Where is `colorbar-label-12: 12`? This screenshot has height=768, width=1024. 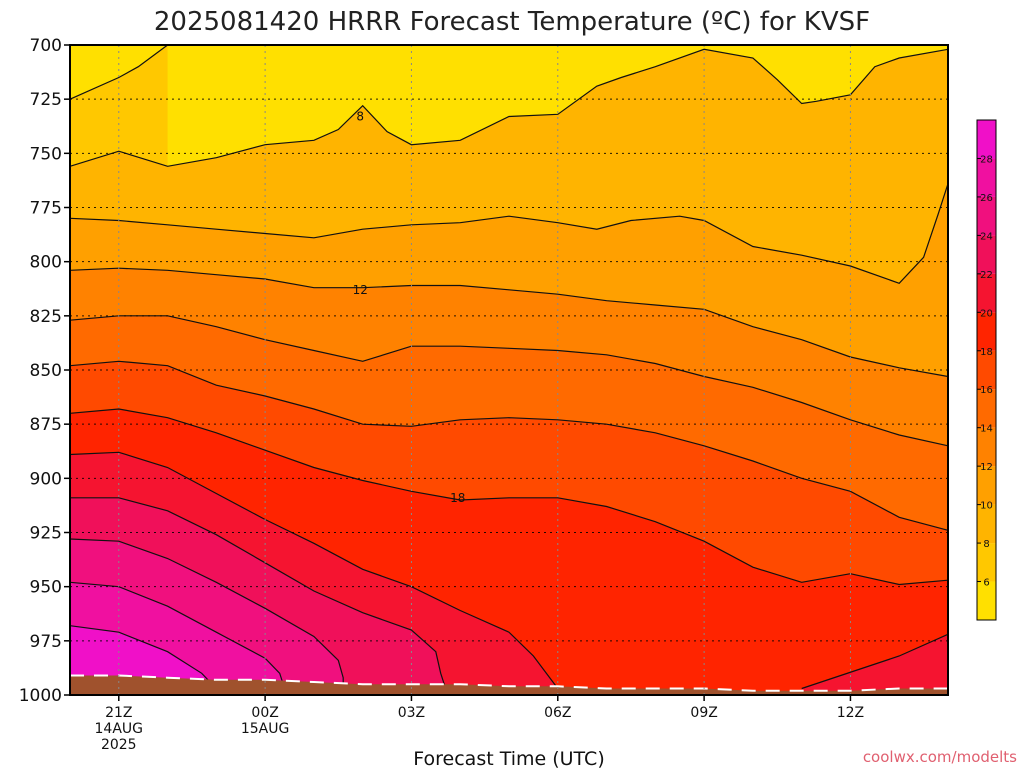
colorbar-label-12: 12 is located at coordinates (986, 467).